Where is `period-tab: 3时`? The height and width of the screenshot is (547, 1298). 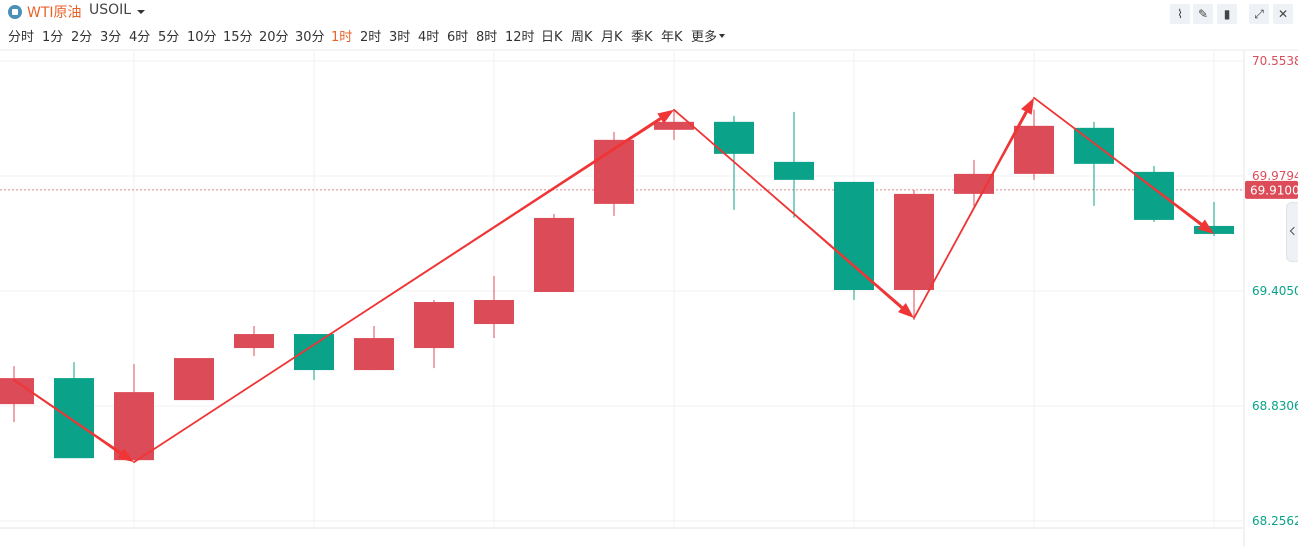
period-tab: 3时 is located at coordinates (400, 37).